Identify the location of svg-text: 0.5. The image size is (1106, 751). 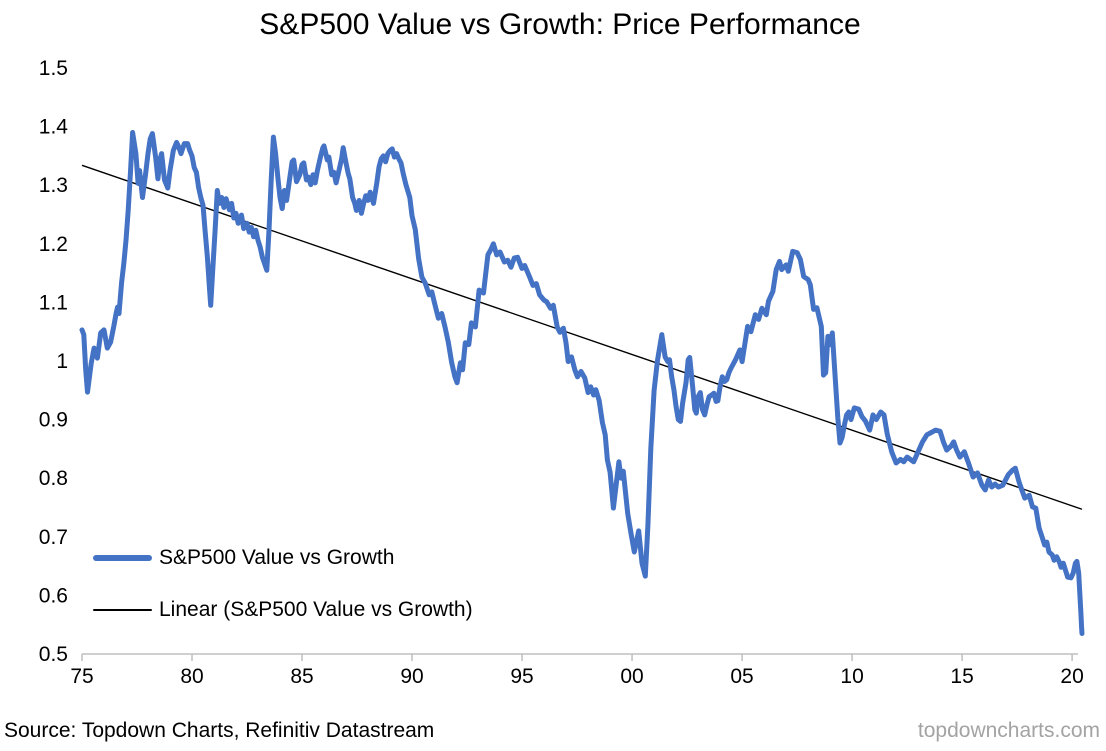
(53, 654).